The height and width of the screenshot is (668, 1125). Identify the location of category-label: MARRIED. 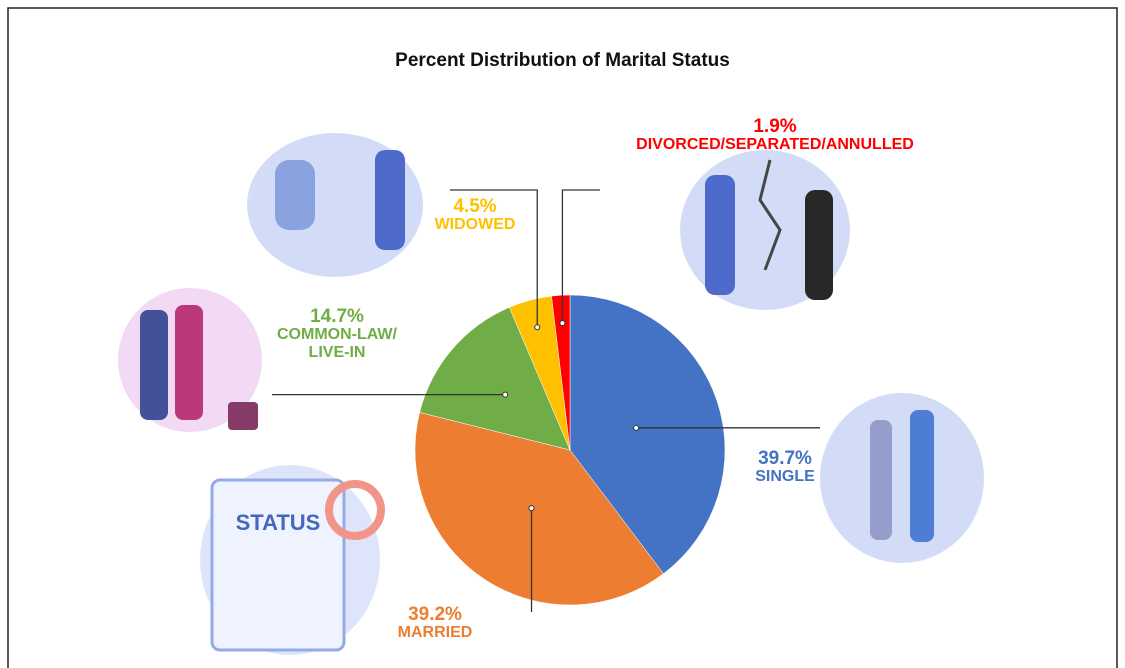
(435, 632).